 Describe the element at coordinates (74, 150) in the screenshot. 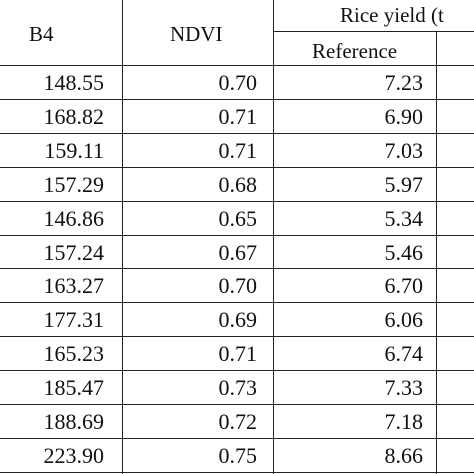

I see `cell-b4: 159.11` at that location.